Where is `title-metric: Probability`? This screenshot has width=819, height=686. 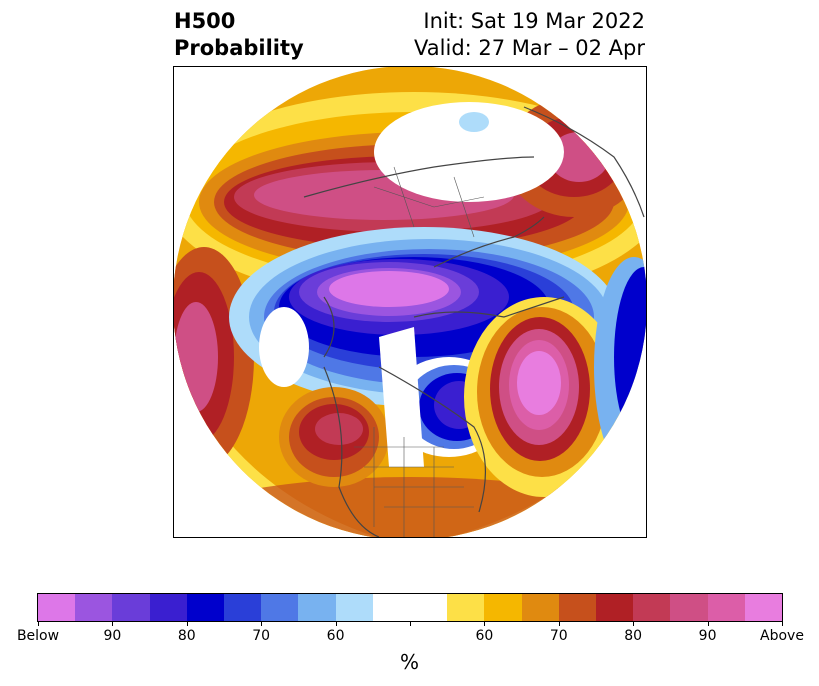
title-metric: Probability is located at coordinates (239, 48).